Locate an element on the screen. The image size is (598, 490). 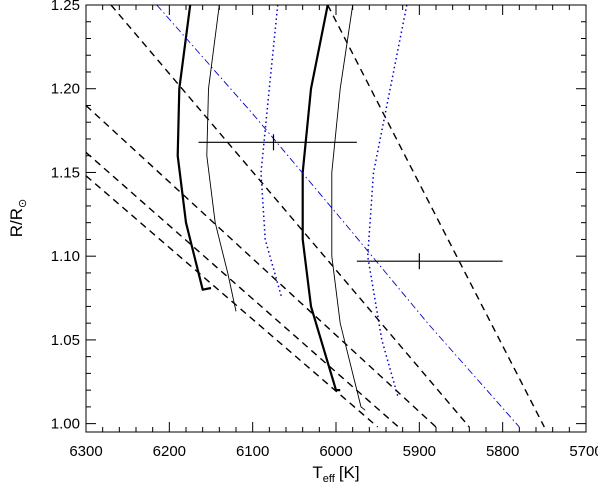
y-tick-label-4: 1.20 is located at coordinates (65, 89).